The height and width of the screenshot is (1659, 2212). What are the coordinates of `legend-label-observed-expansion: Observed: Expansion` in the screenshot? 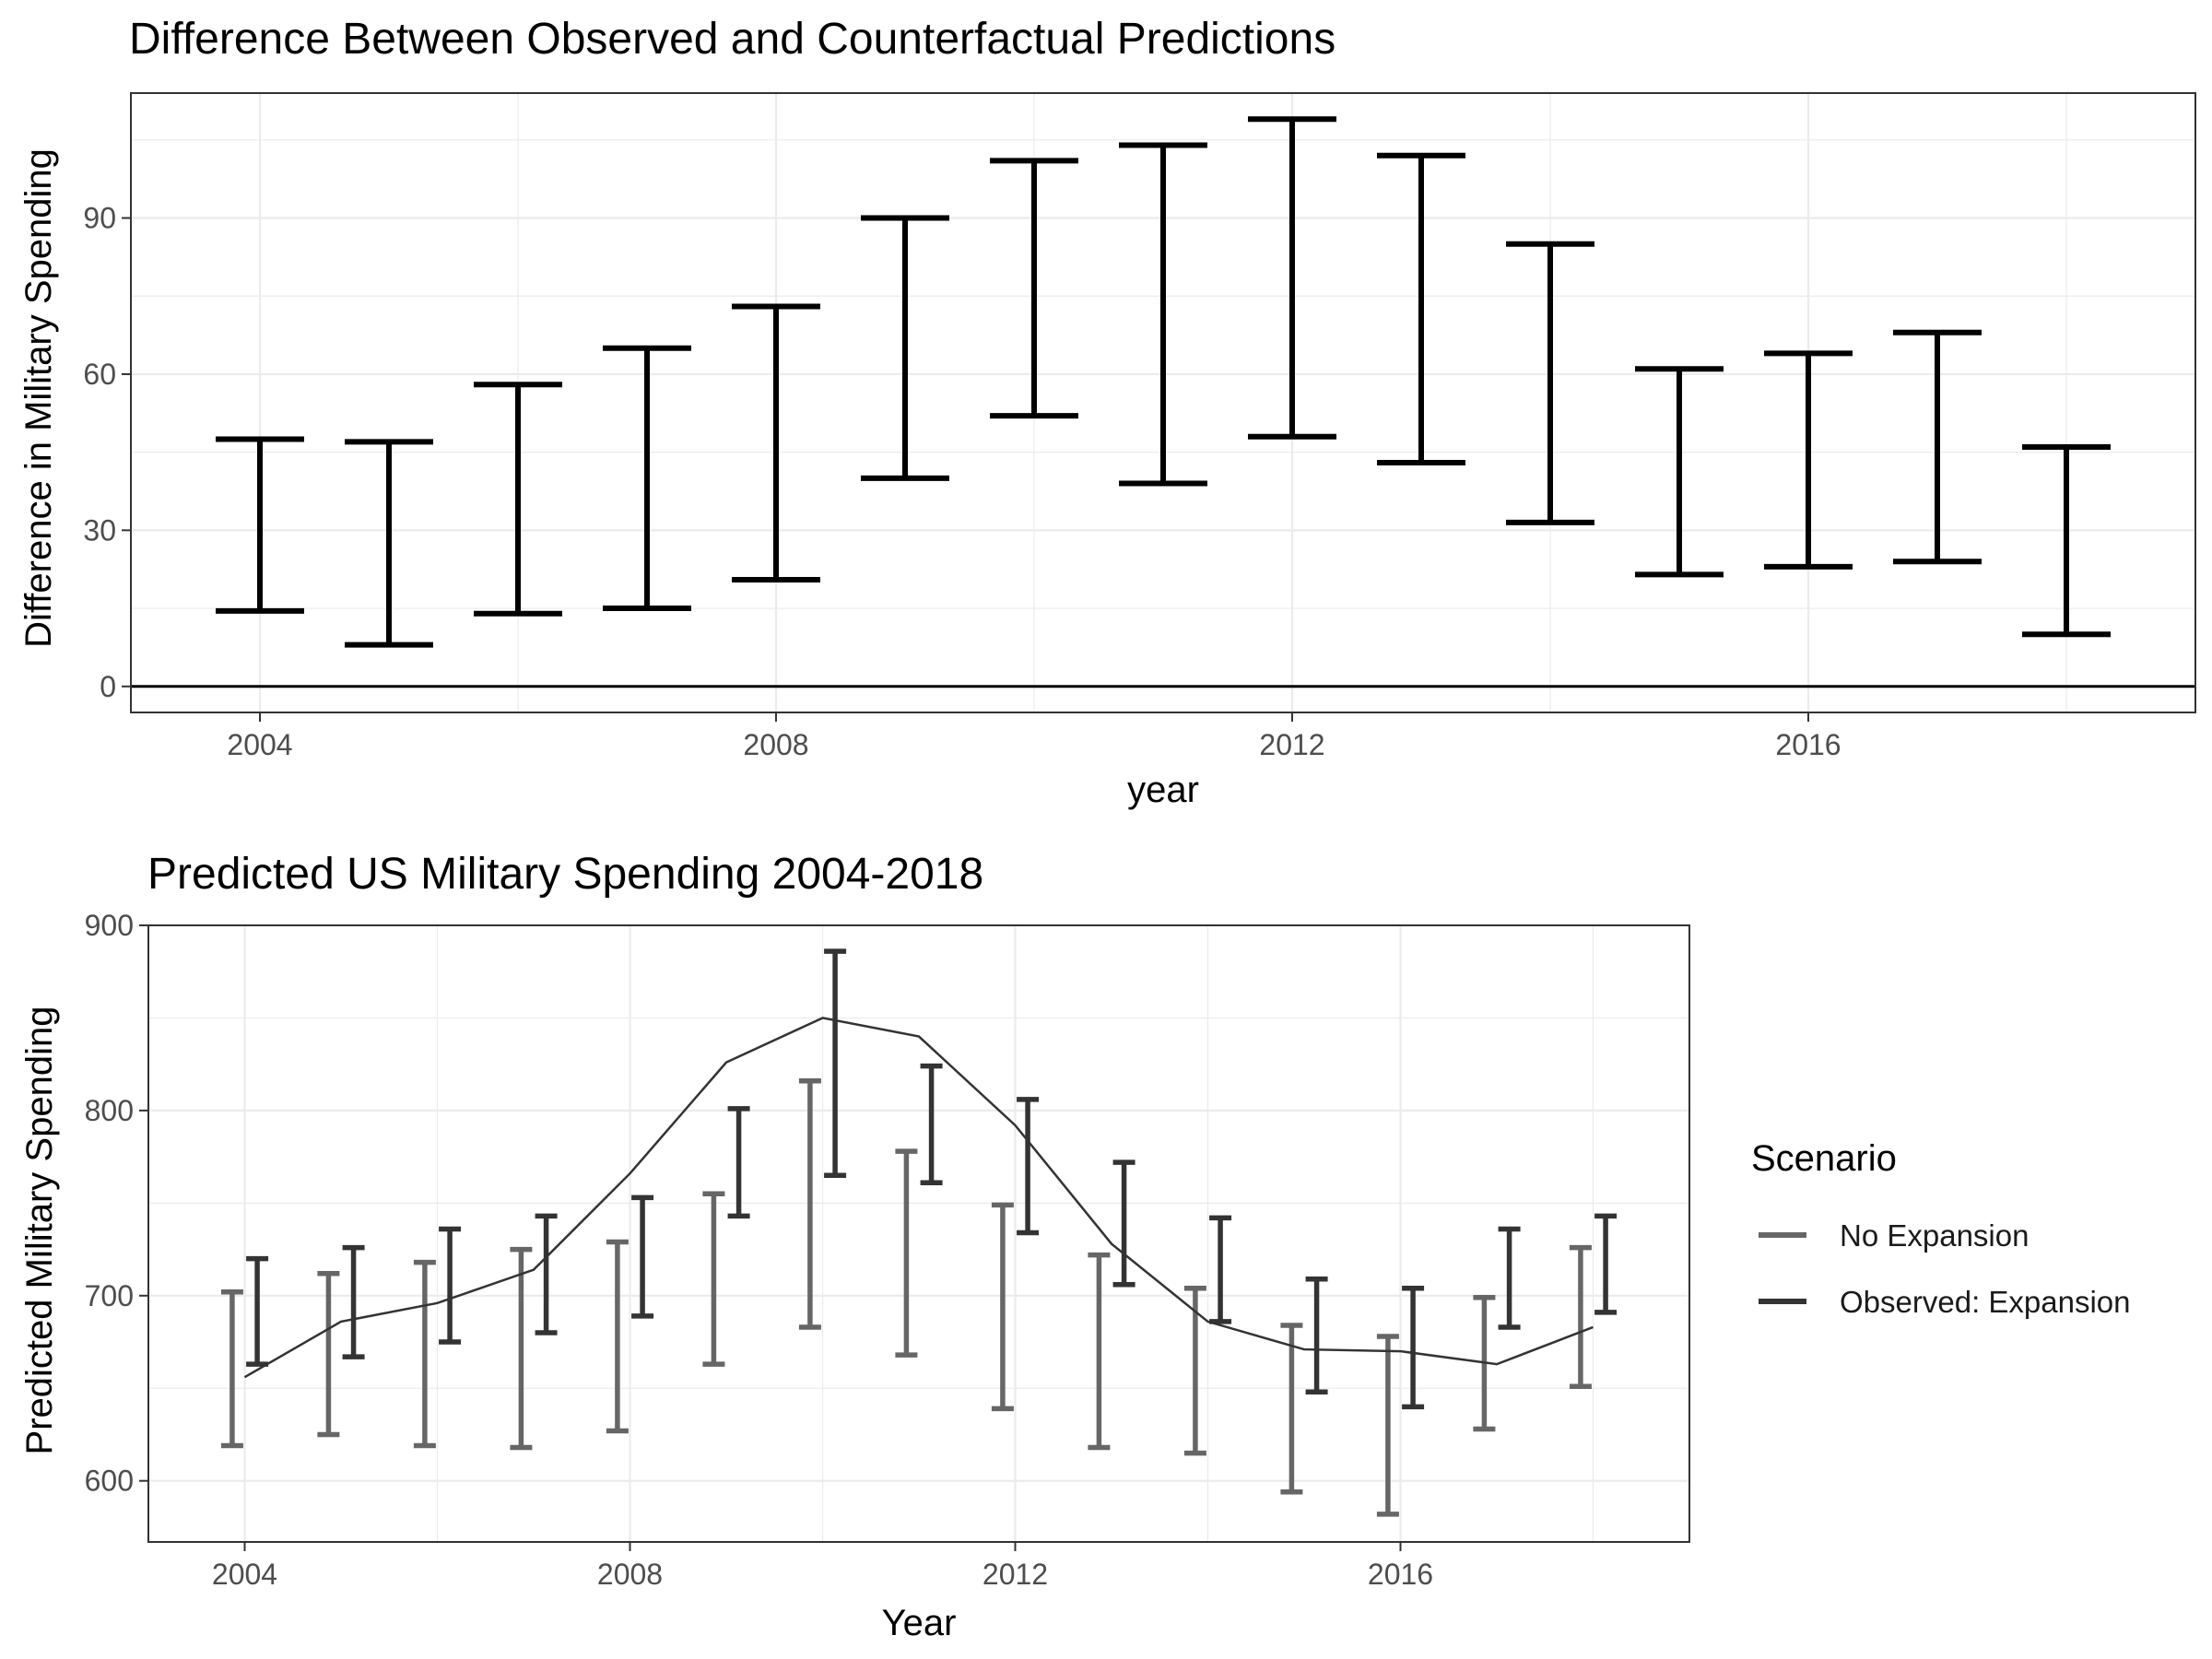 It's located at (1985, 1302).